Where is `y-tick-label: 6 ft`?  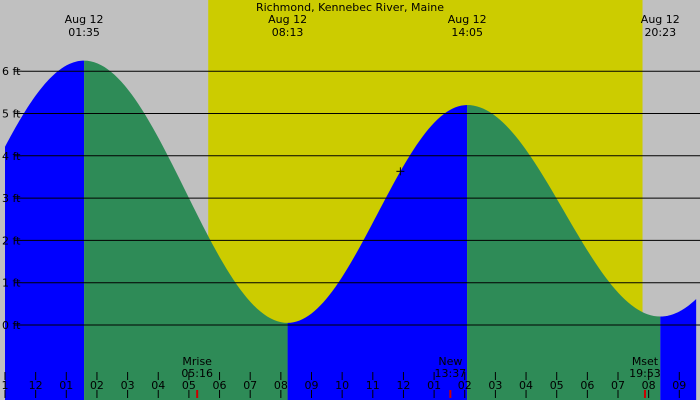
y-tick-label: 6 ft is located at coordinates (11, 71).